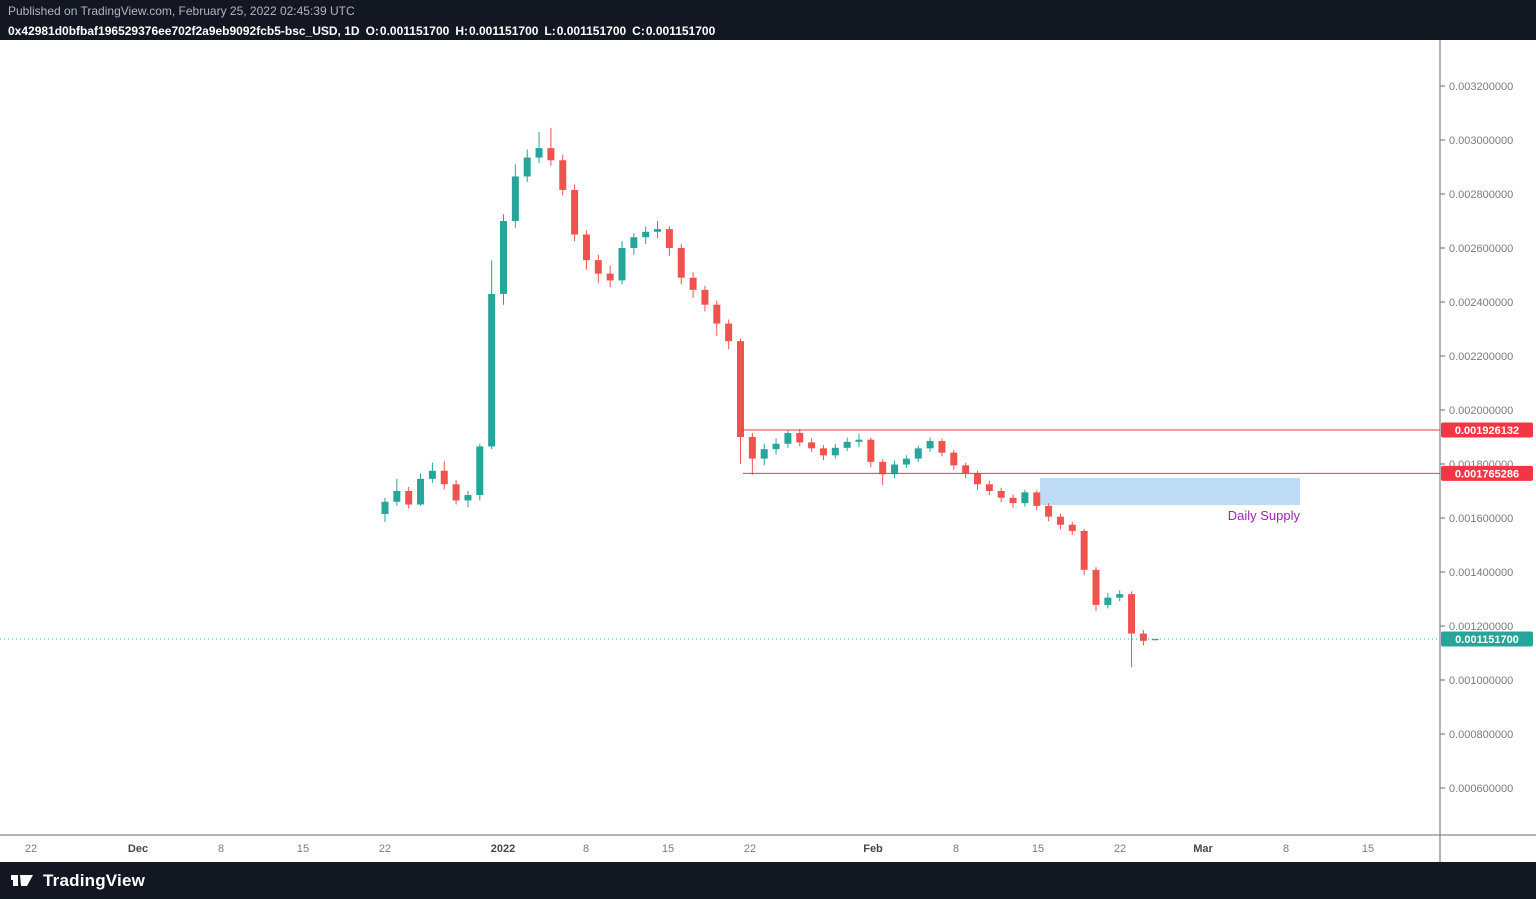  Describe the element at coordinates (1481, 735) in the screenshot. I see `price-tick-label: 0.000800000` at that location.